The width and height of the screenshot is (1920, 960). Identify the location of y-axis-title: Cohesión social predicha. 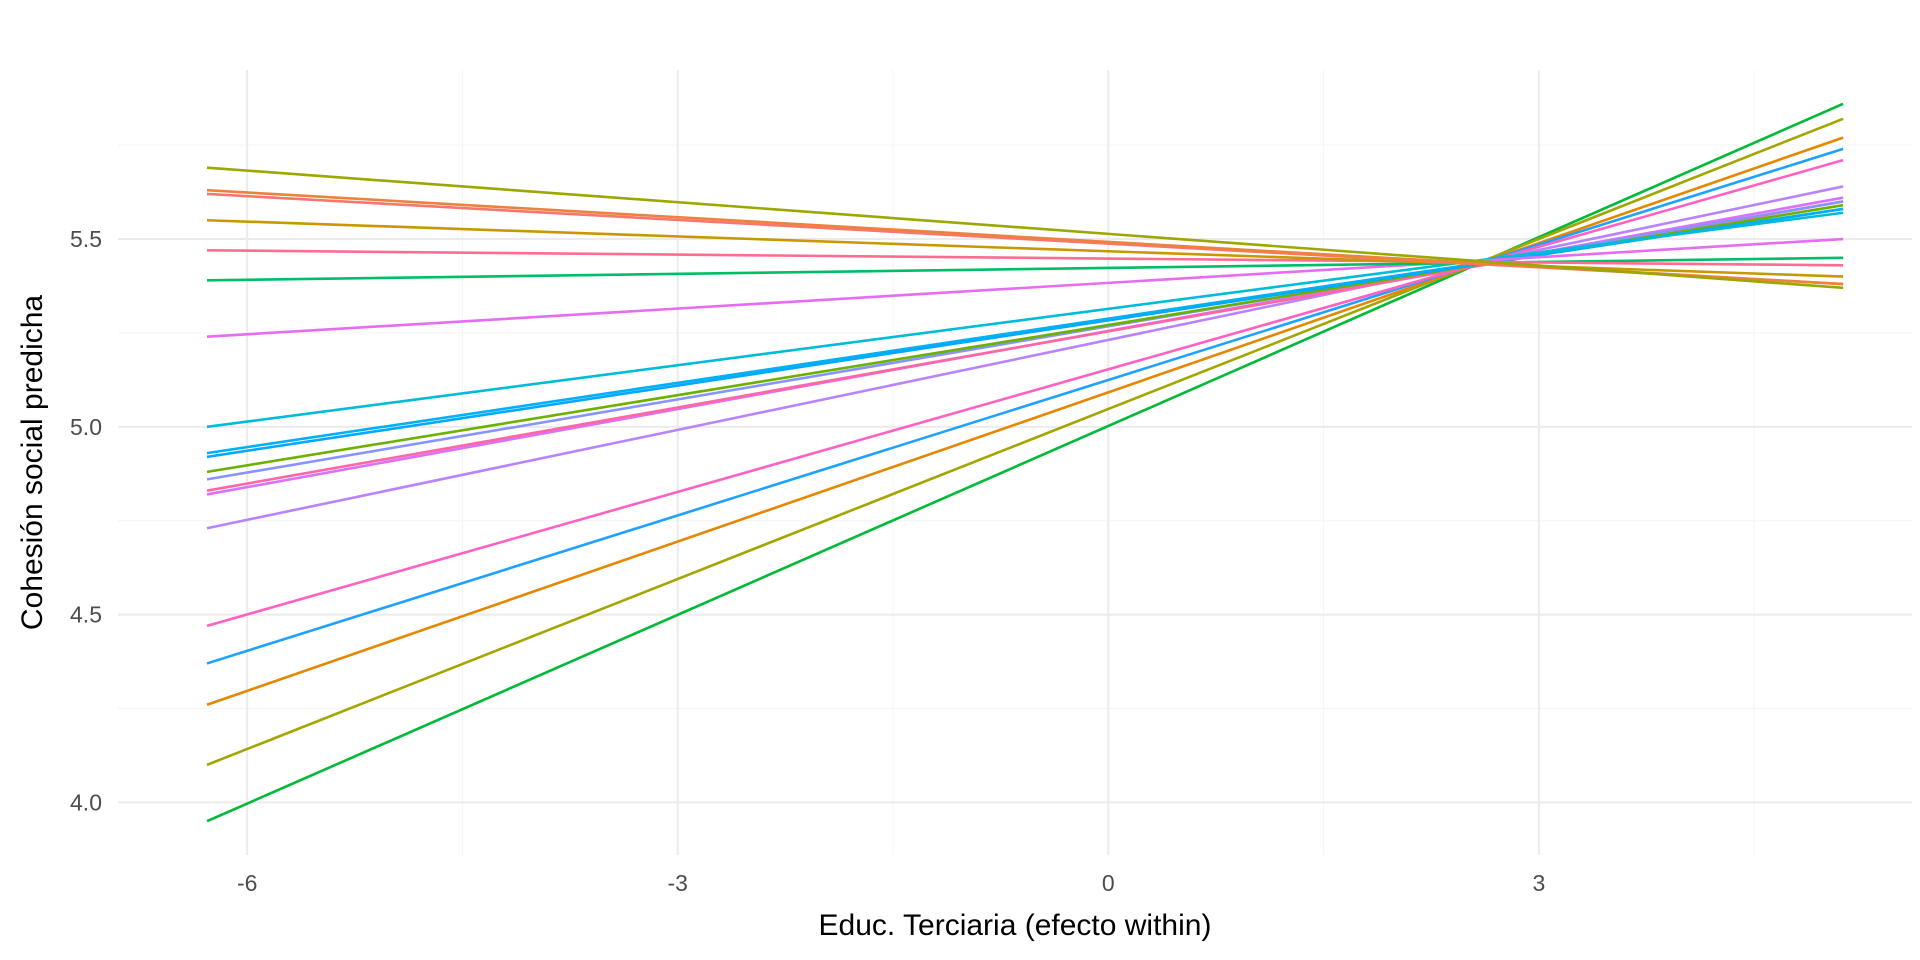
(32, 463).